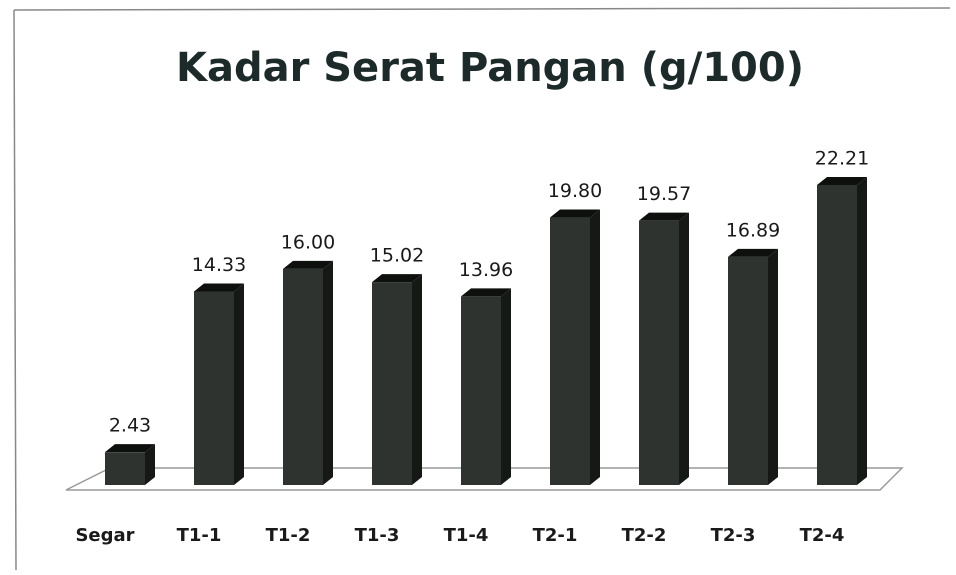  I want to click on chart-title: Kadar Serat Pangan (g/100), so click(490, 68).